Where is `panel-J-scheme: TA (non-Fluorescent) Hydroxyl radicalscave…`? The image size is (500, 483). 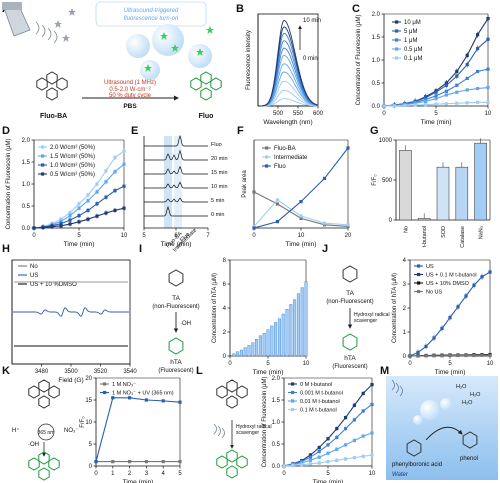
panel-J-scheme: TA (non-Fluorescent) Hydroxyl radicalscave… is located at coordinates (358, 317).